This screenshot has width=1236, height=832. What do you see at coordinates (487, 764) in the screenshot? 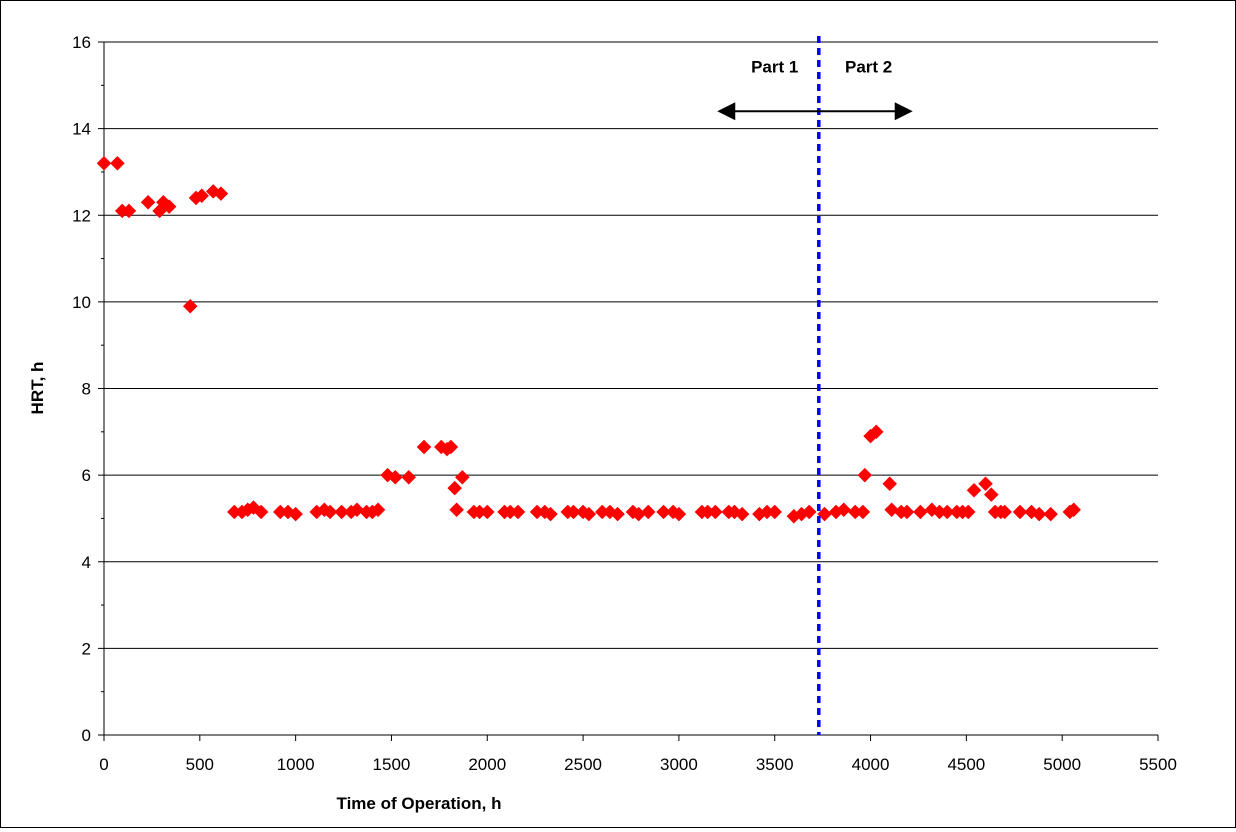
I see `x-tick-label: 2000` at bounding box center [487, 764].